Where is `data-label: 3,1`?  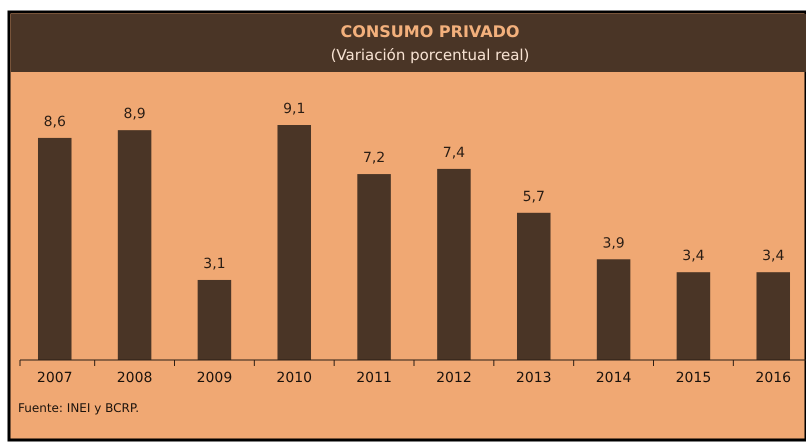 data-label: 3,1 is located at coordinates (214, 264).